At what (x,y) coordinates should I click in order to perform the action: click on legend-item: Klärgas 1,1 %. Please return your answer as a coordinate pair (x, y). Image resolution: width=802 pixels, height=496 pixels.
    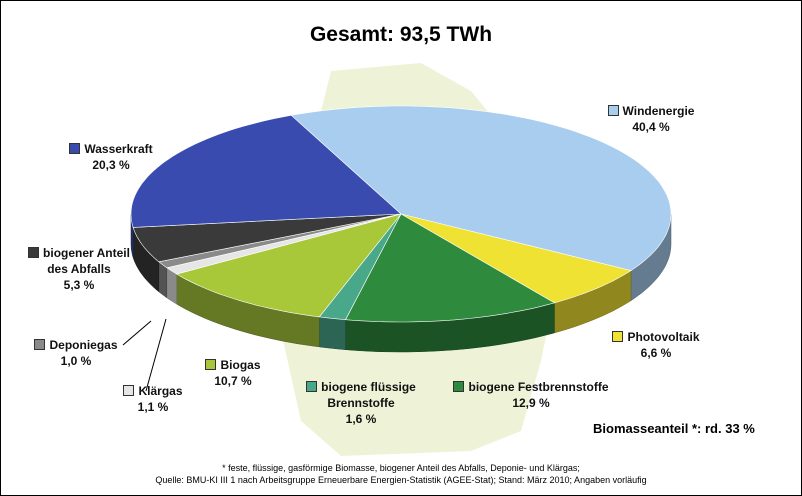
    Looking at the image, I should click on (153, 399).